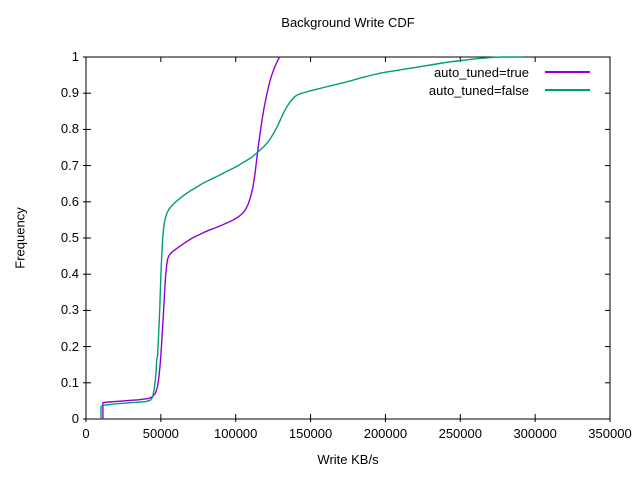  I want to click on x-tick-label: 300000, so click(535, 433).